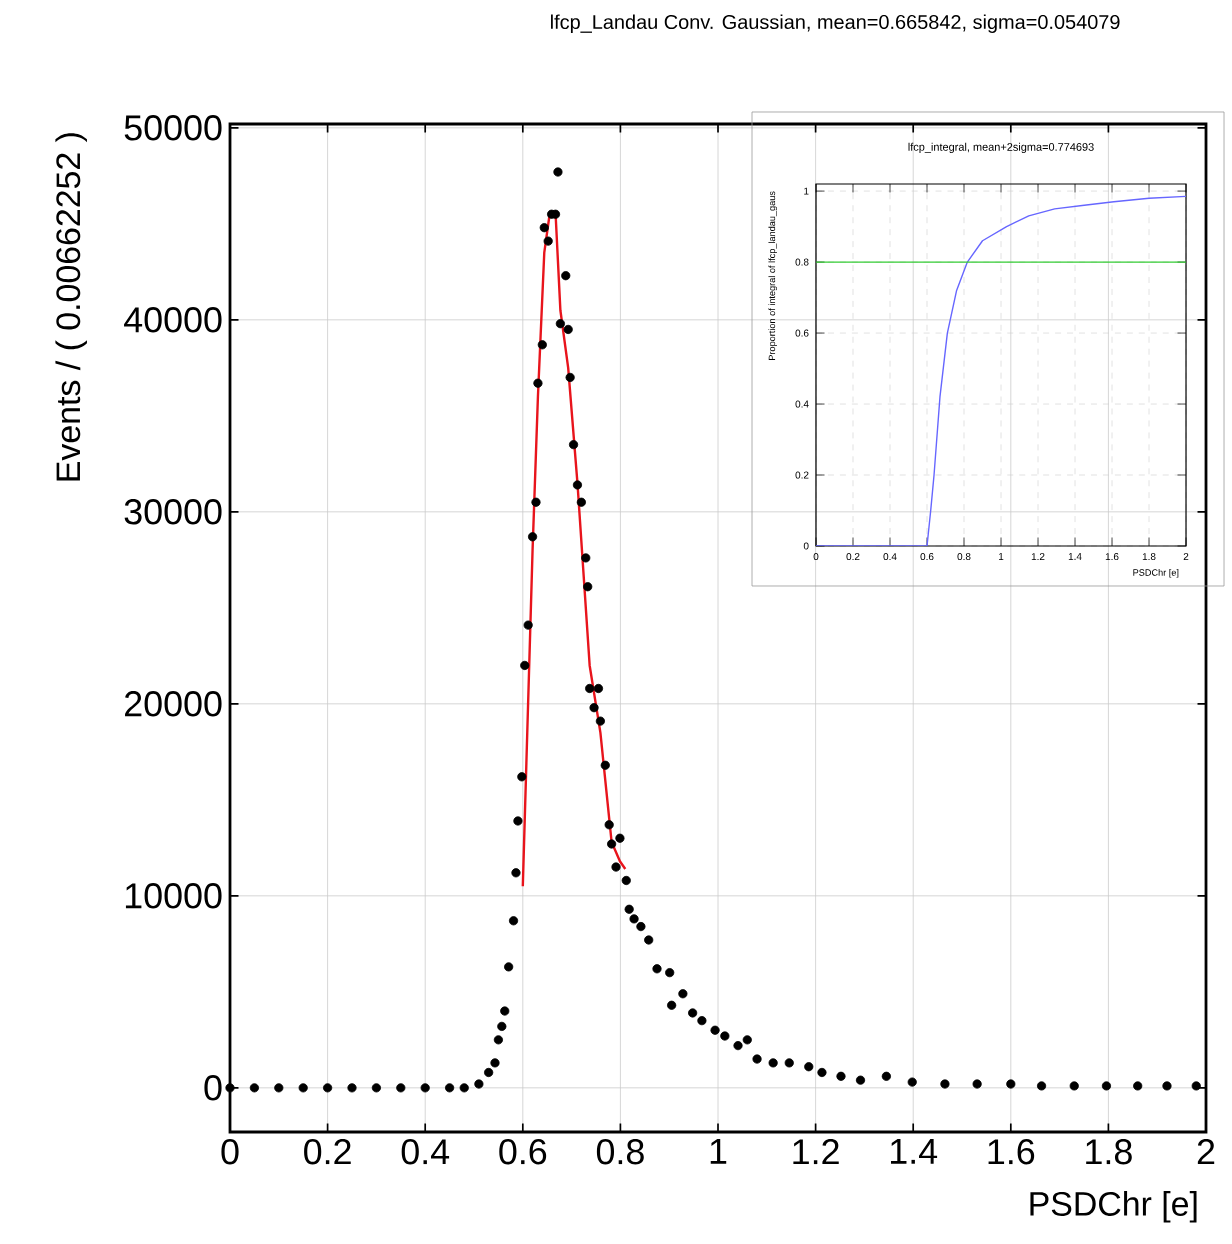 The height and width of the screenshot is (1244, 1232). I want to click on y-axis-title: Events / ( 0.00662252 ), so click(71, 307).